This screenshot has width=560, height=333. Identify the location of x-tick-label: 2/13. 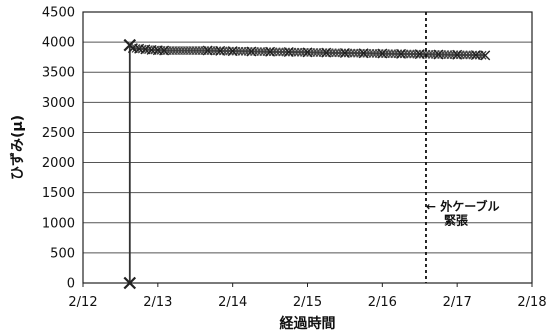
(157, 302).